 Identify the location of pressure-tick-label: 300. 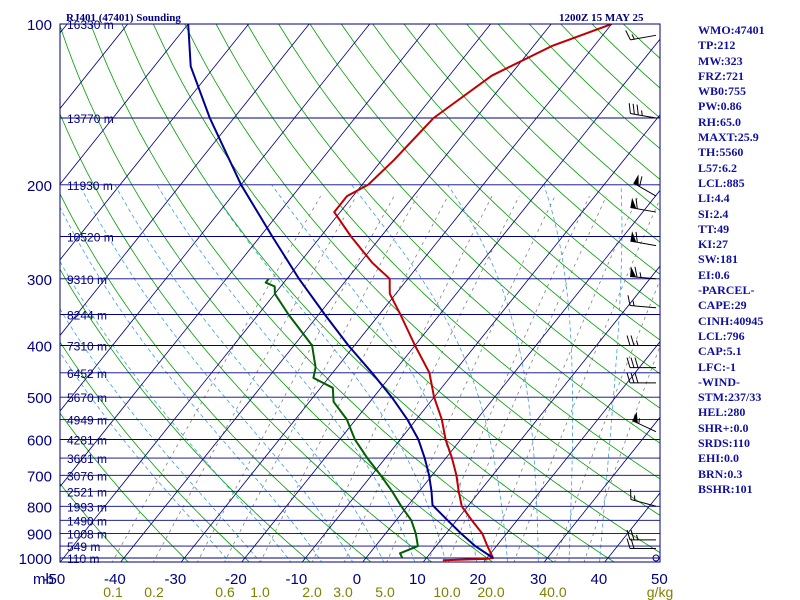
(39, 280).